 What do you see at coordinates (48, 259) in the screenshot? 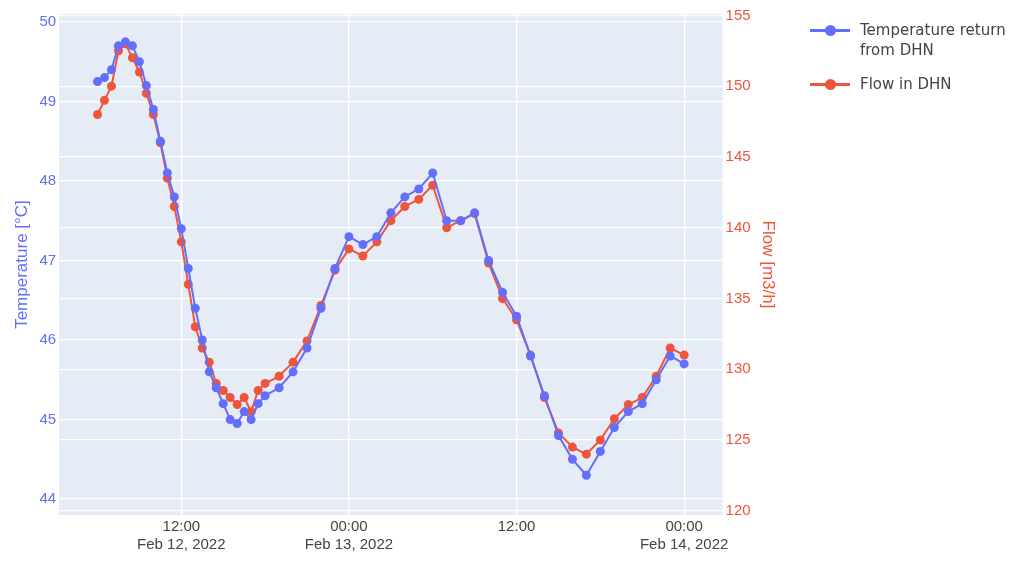
I see `y-tick-label: 47` at bounding box center [48, 259].